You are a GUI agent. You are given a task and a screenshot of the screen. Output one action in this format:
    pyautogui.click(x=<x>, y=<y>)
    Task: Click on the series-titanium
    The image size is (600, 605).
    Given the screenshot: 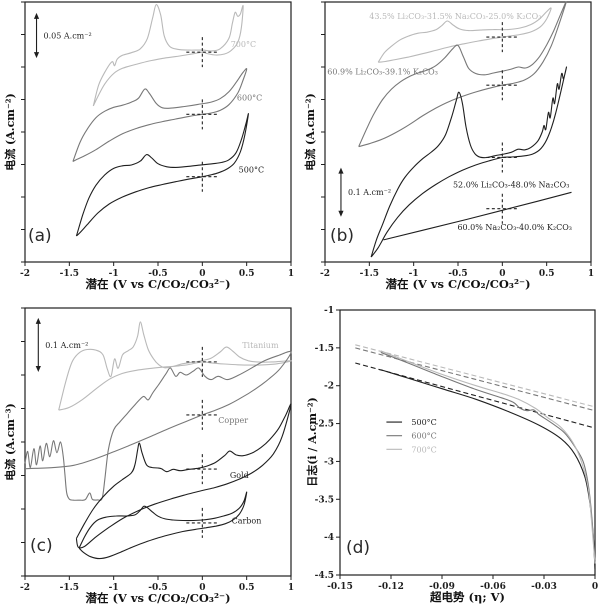 What is the action you would take?
    pyautogui.click(x=175, y=366)
    